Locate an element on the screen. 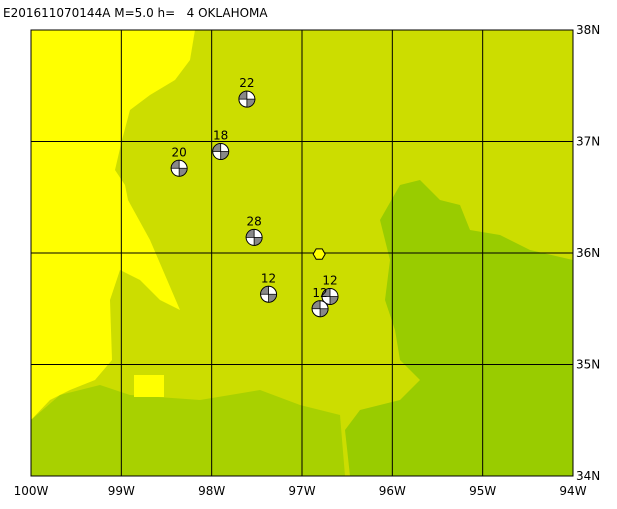  x-tick-label: 97W is located at coordinates (301, 491).